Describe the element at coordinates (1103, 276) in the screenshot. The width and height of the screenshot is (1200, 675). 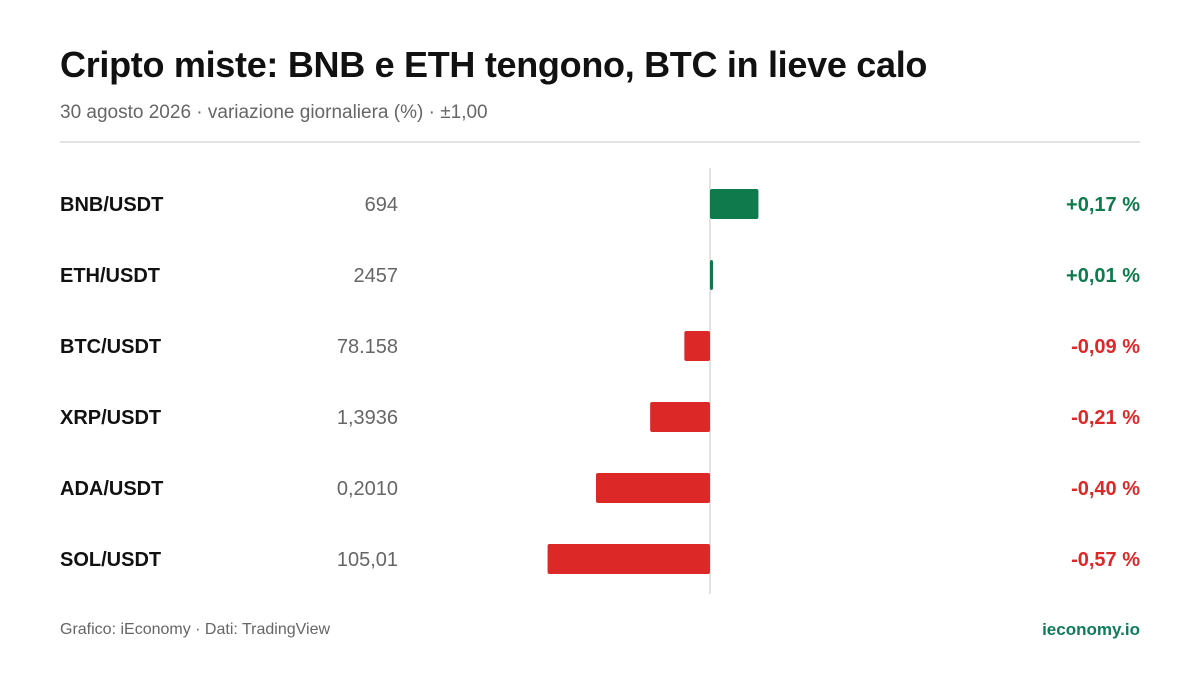
I see `value-label: +0,01 %` at that location.